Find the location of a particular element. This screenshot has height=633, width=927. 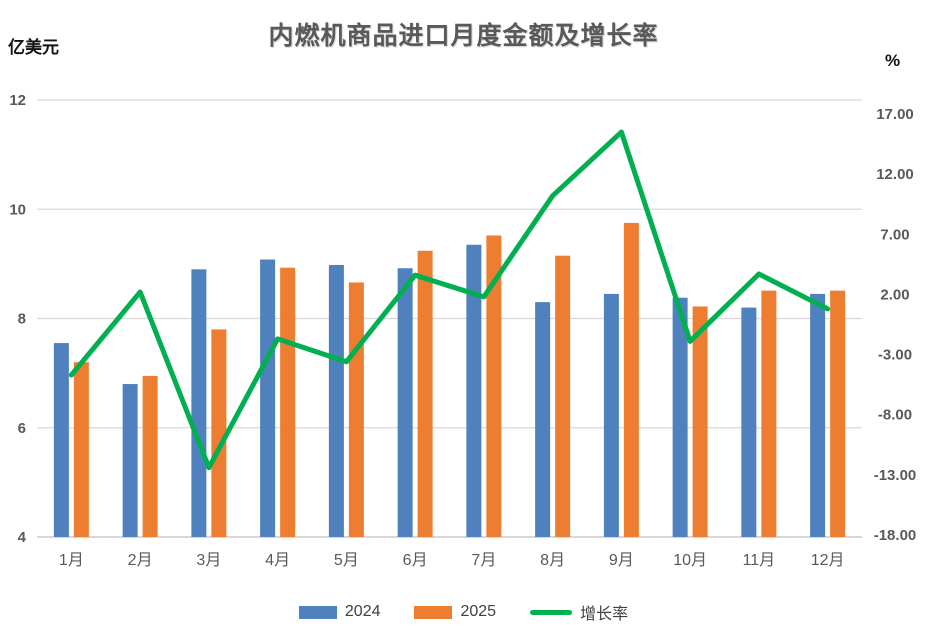

right-axis-tick-label: -3.00 is located at coordinates (895, 355).